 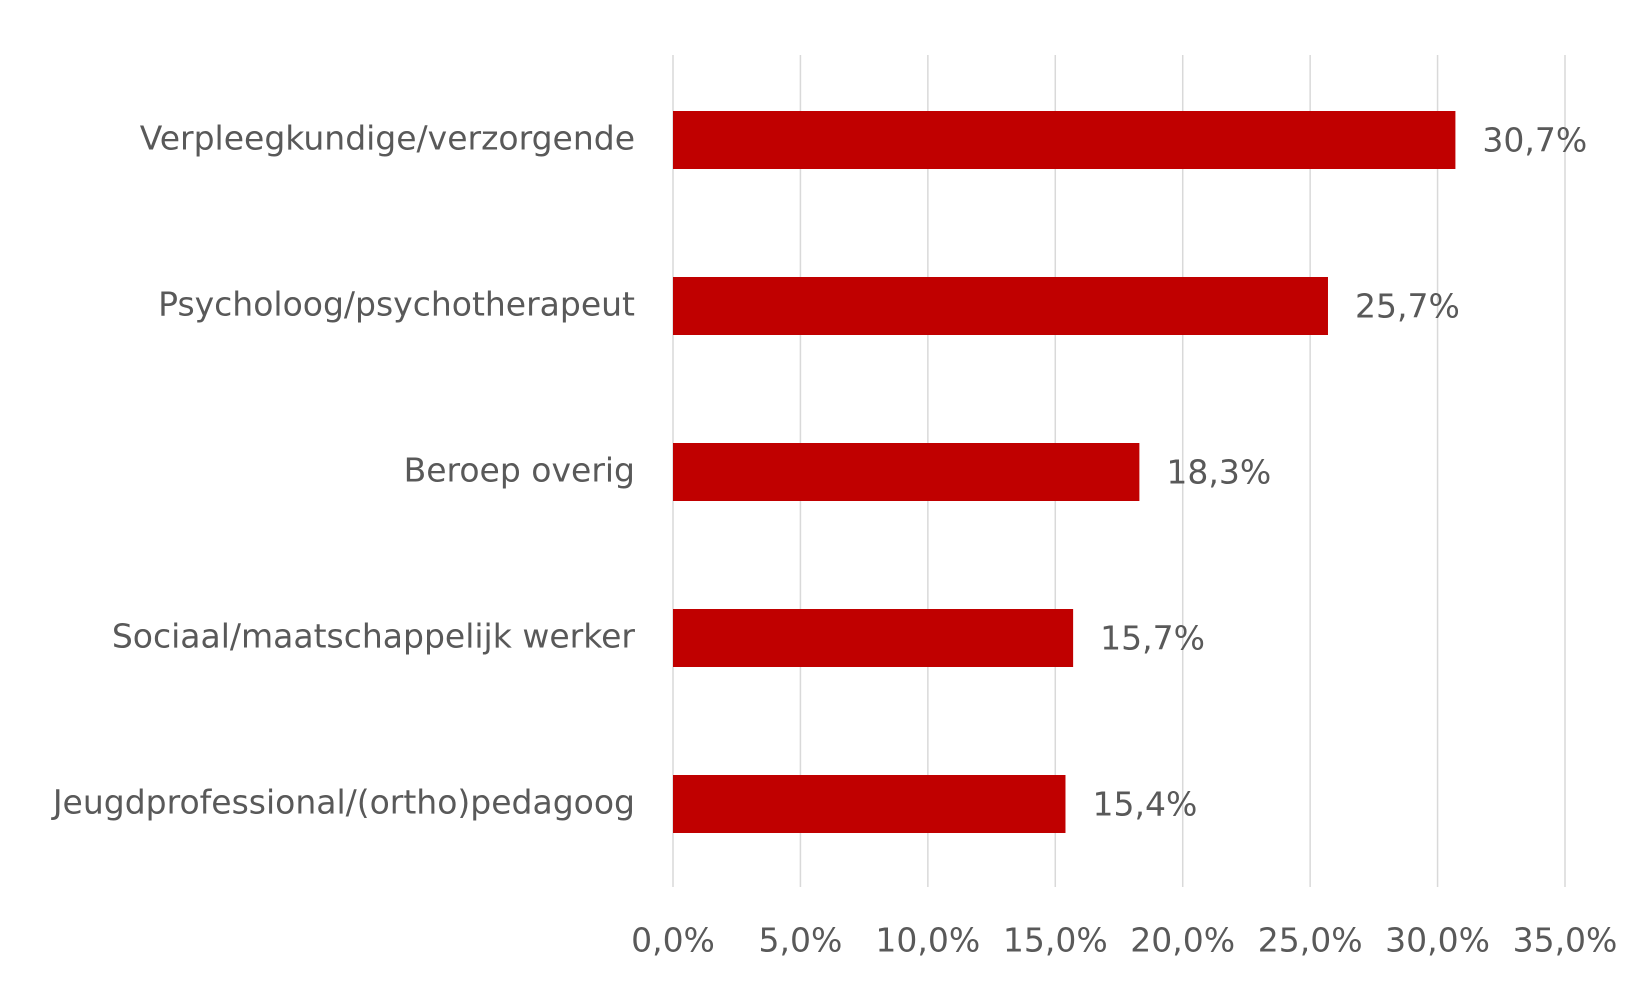 I want to click on x-tick-label: 30,0%, so click(x=1437, y=940).